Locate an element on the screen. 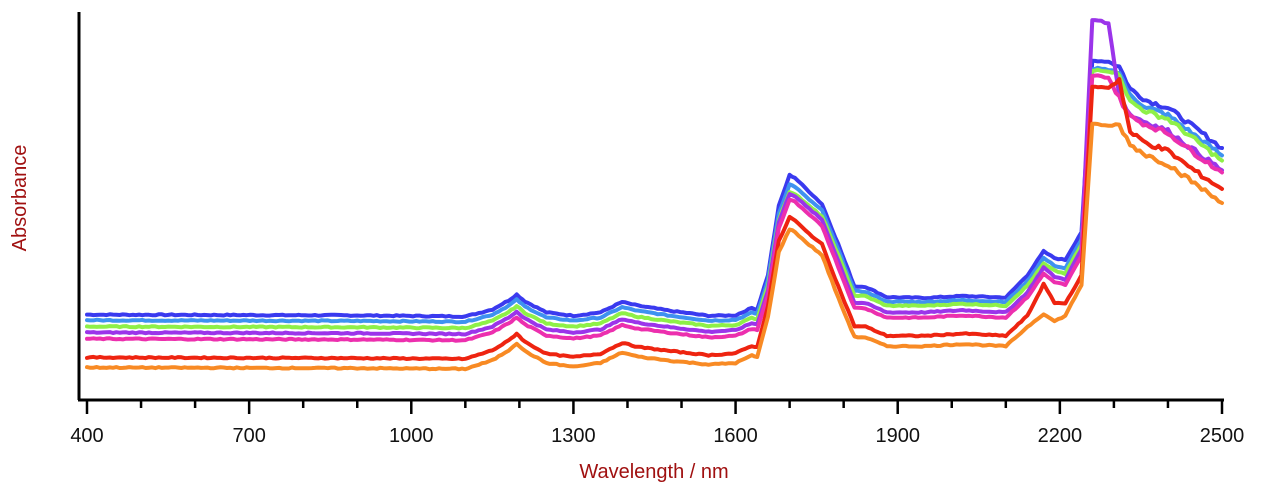 The image size is (1261, 491). x-tick-label: 1900 is located at coordinates (897, 436).